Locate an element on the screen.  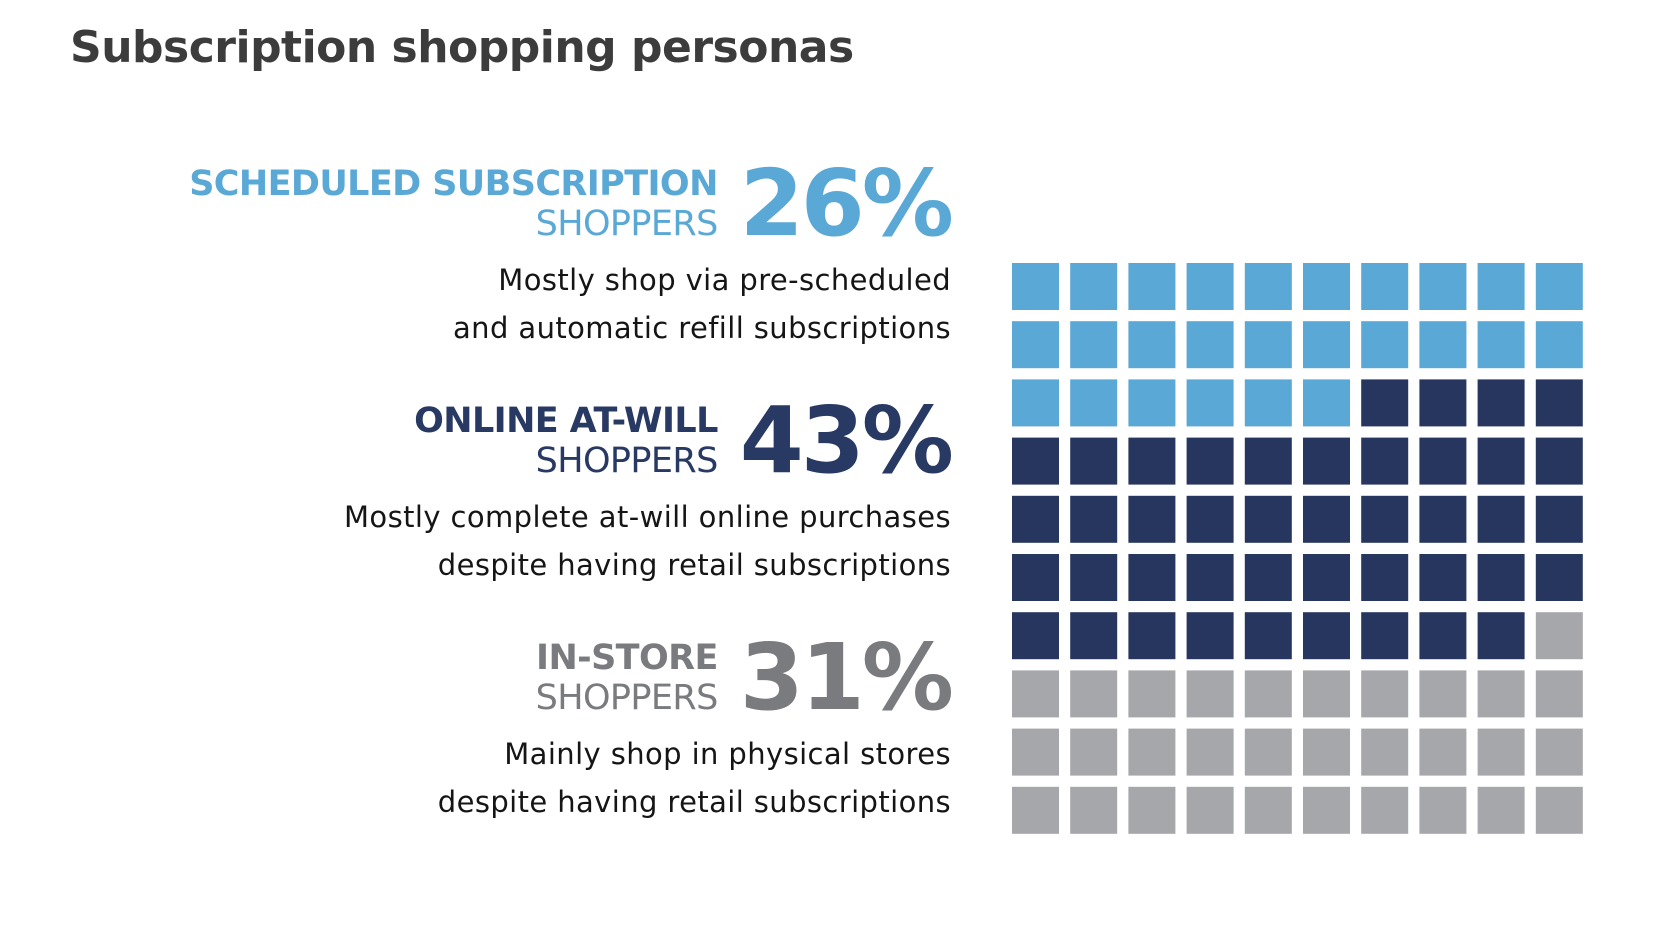
persona-name-line1: SCHEDULED SUBSCRIPTION is located at coordinates (453, 184).